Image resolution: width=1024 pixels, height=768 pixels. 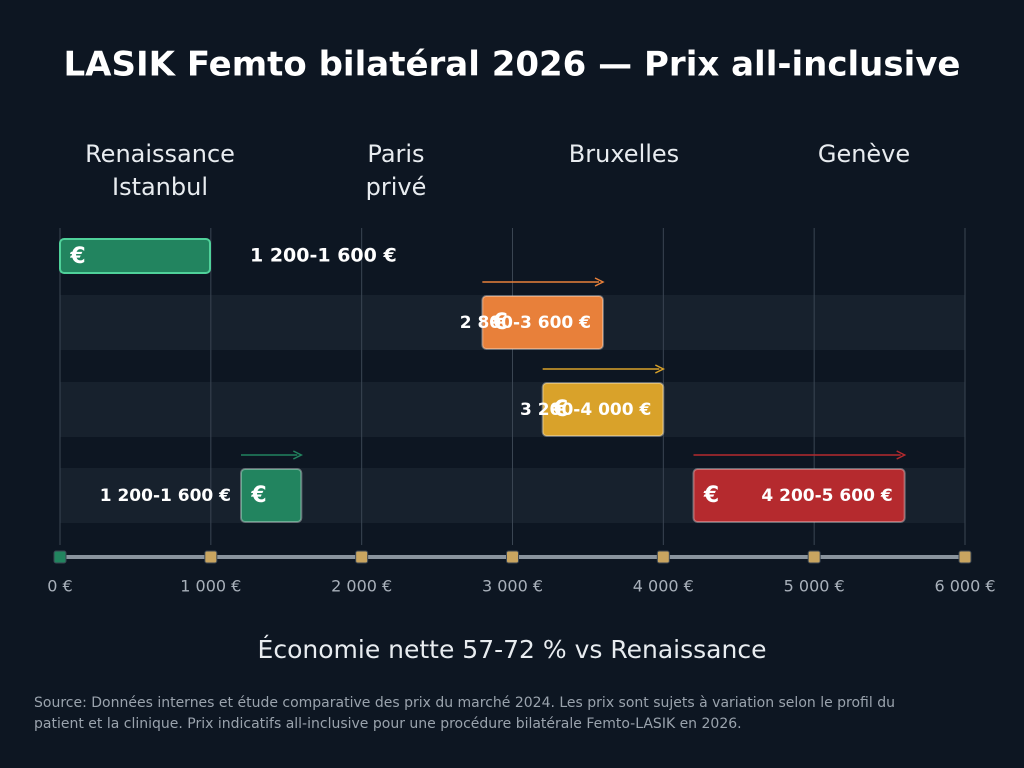 I want to click on legend-label: 1 200-1 600 €, so click(x=323, y=256).